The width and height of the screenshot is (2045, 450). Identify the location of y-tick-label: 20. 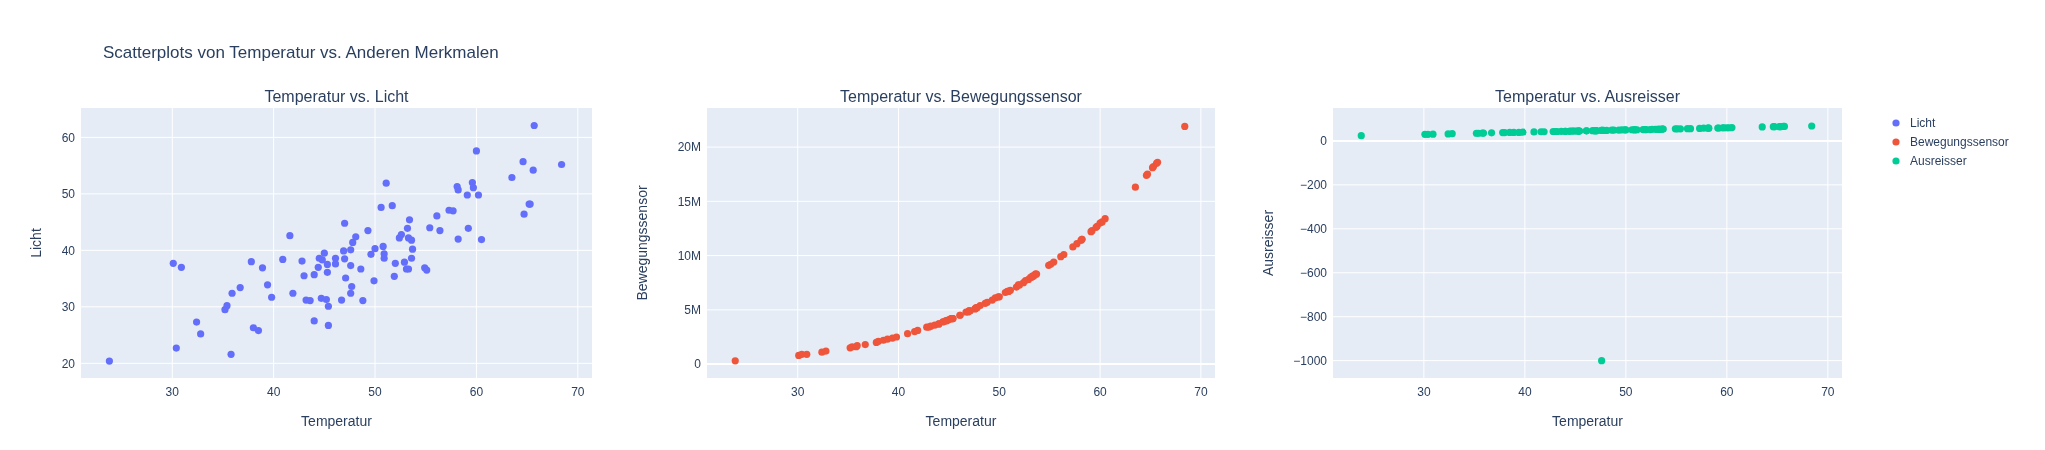
(68, 363).